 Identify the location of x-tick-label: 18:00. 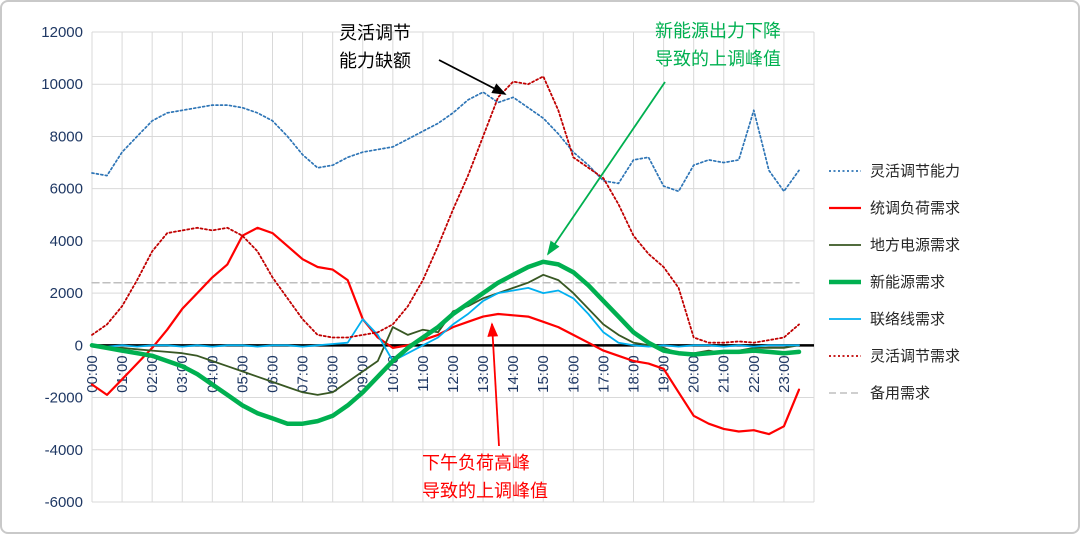
(634, 374).